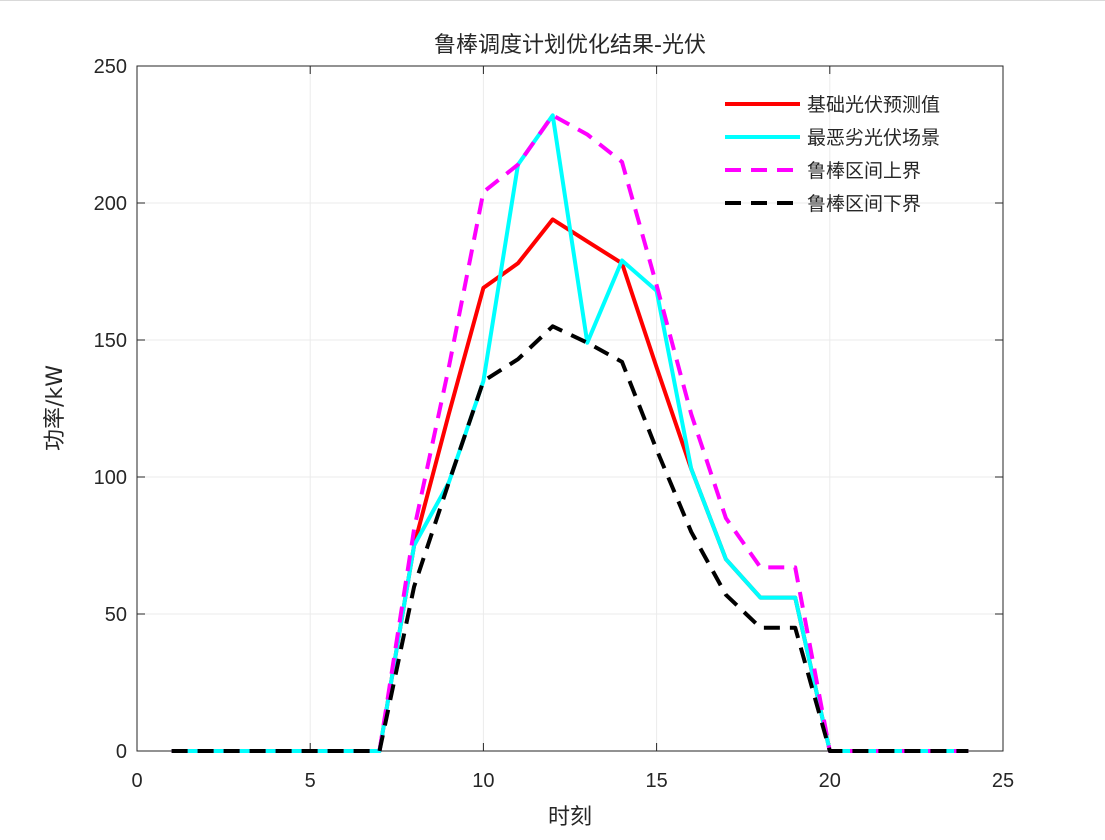  I want to click on legend-label: 鲁棒区间下界, so click(864, 204).